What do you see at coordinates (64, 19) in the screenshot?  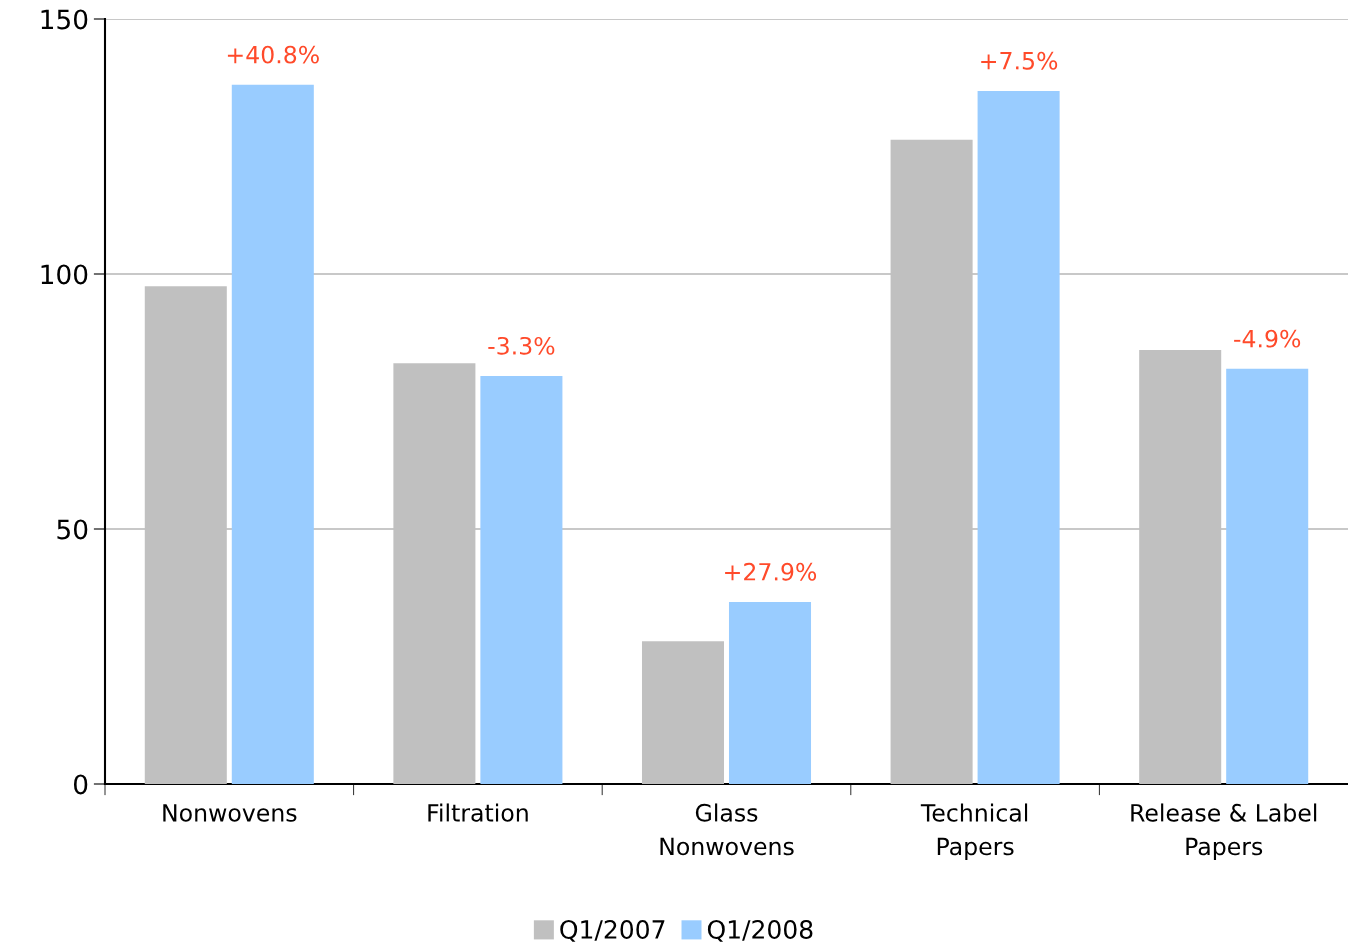 I see `y-tick-label: 150` at bounding box center [64, 19].